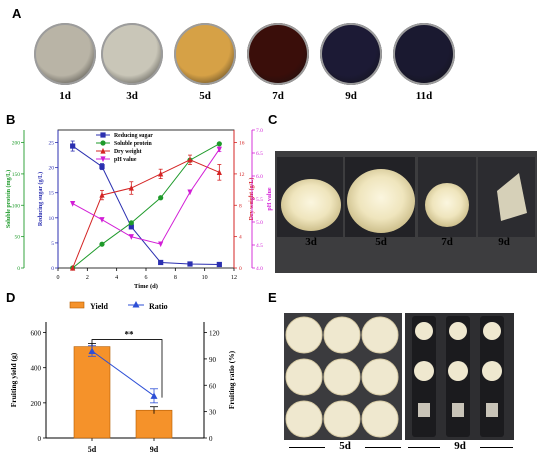 The height and width of the screenshot is (459, 550). I want to click on plate-label-11d: 11d, so click(424, 96).